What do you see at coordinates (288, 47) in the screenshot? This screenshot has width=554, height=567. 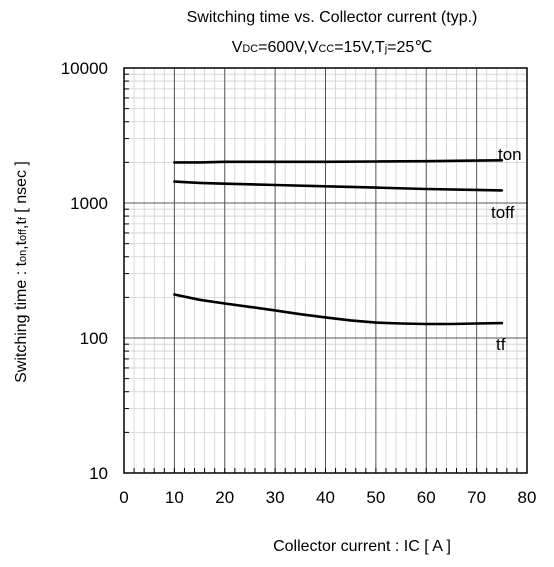 I see `label-text: =600V,V` at bounding box center [288, 47].